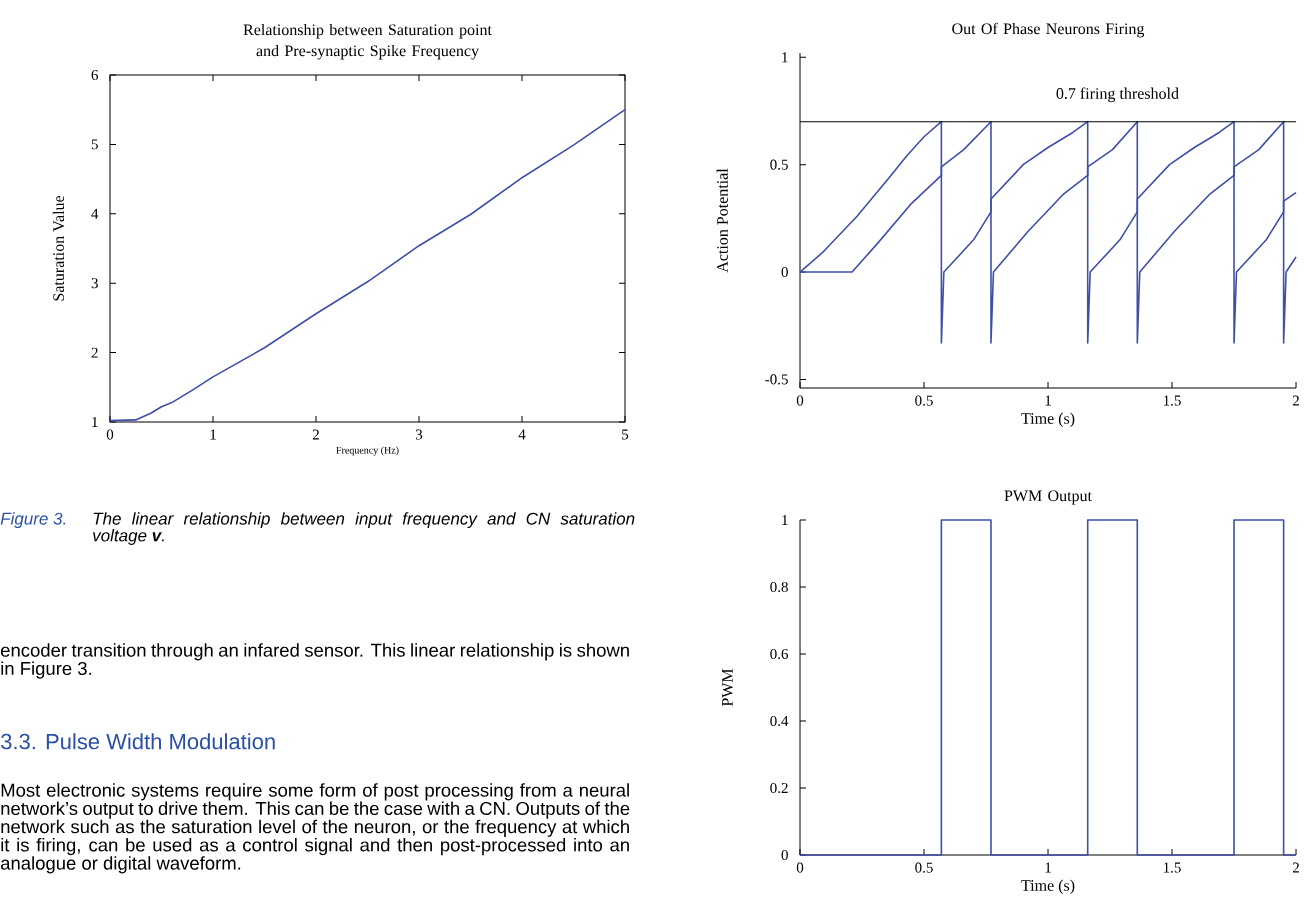 Image resolution: width=1305 pixels, height=912 pixels. What do you see at coordinates (779, 164) in the screenshot?
I see `y-tick-label: 0.5` at bounding box center [779, 164].